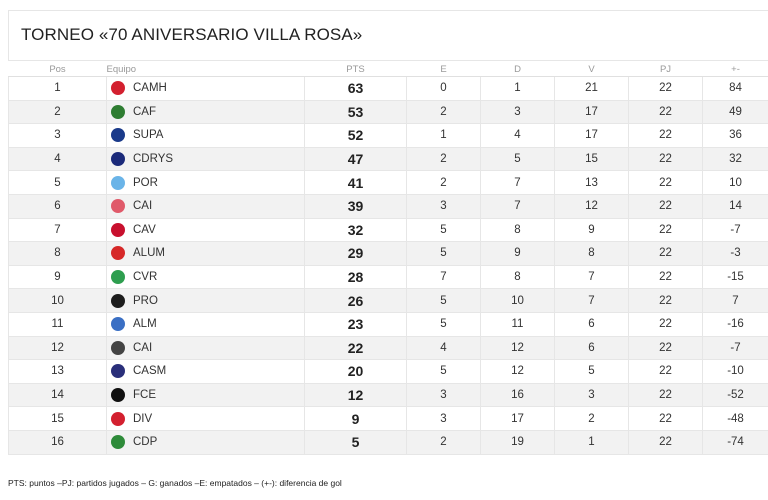 The height and width of the screenshot is (500, 768). I want to click on column-header: PTS, so click(355, 69).